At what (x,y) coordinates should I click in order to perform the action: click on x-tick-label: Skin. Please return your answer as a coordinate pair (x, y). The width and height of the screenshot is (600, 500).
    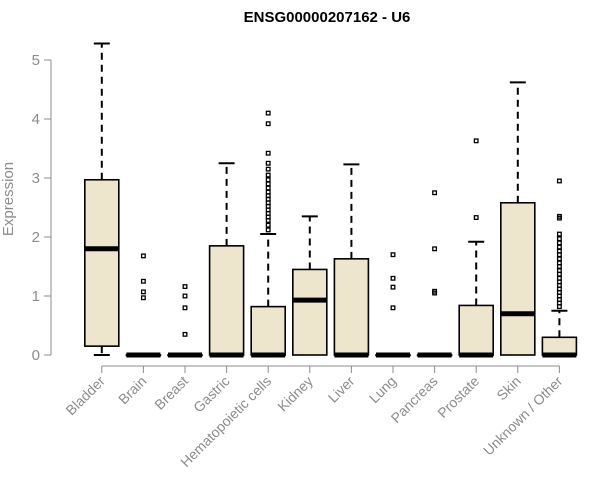
    Looking at the image, I should click on (508, 388).